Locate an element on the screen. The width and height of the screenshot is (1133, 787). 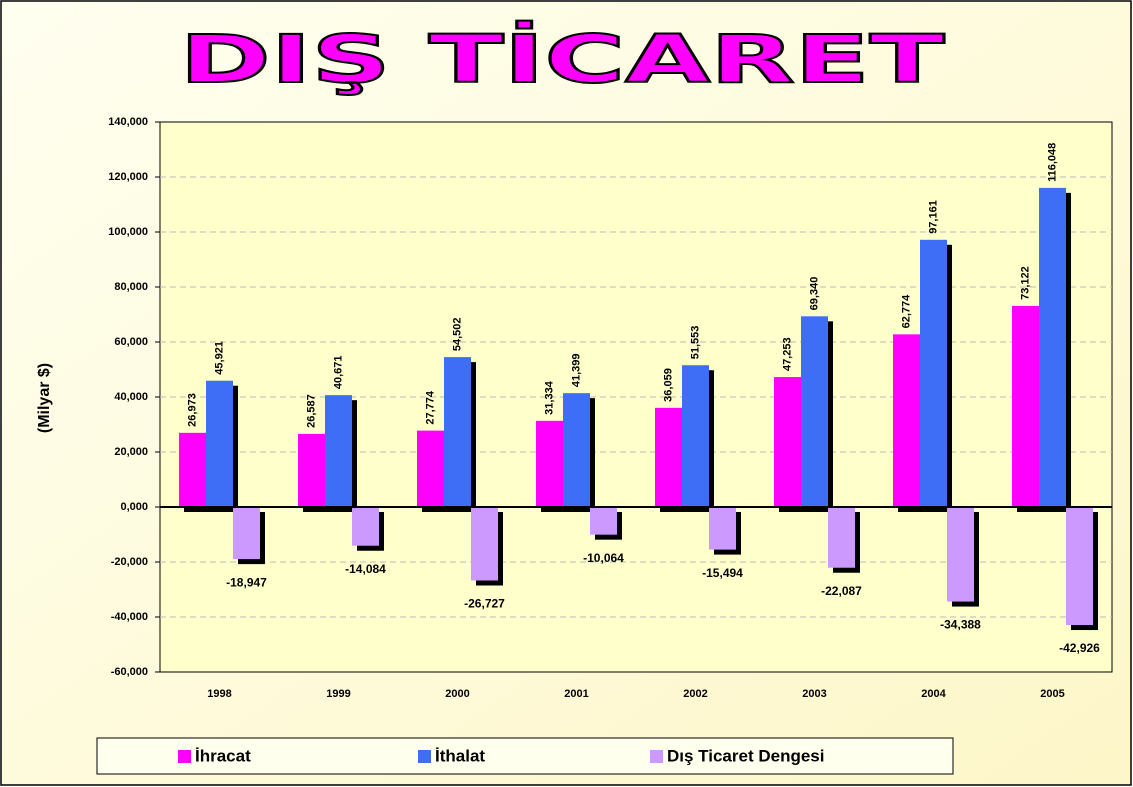
y-tick-label: 60,000 is located at coordinates (131, 342).